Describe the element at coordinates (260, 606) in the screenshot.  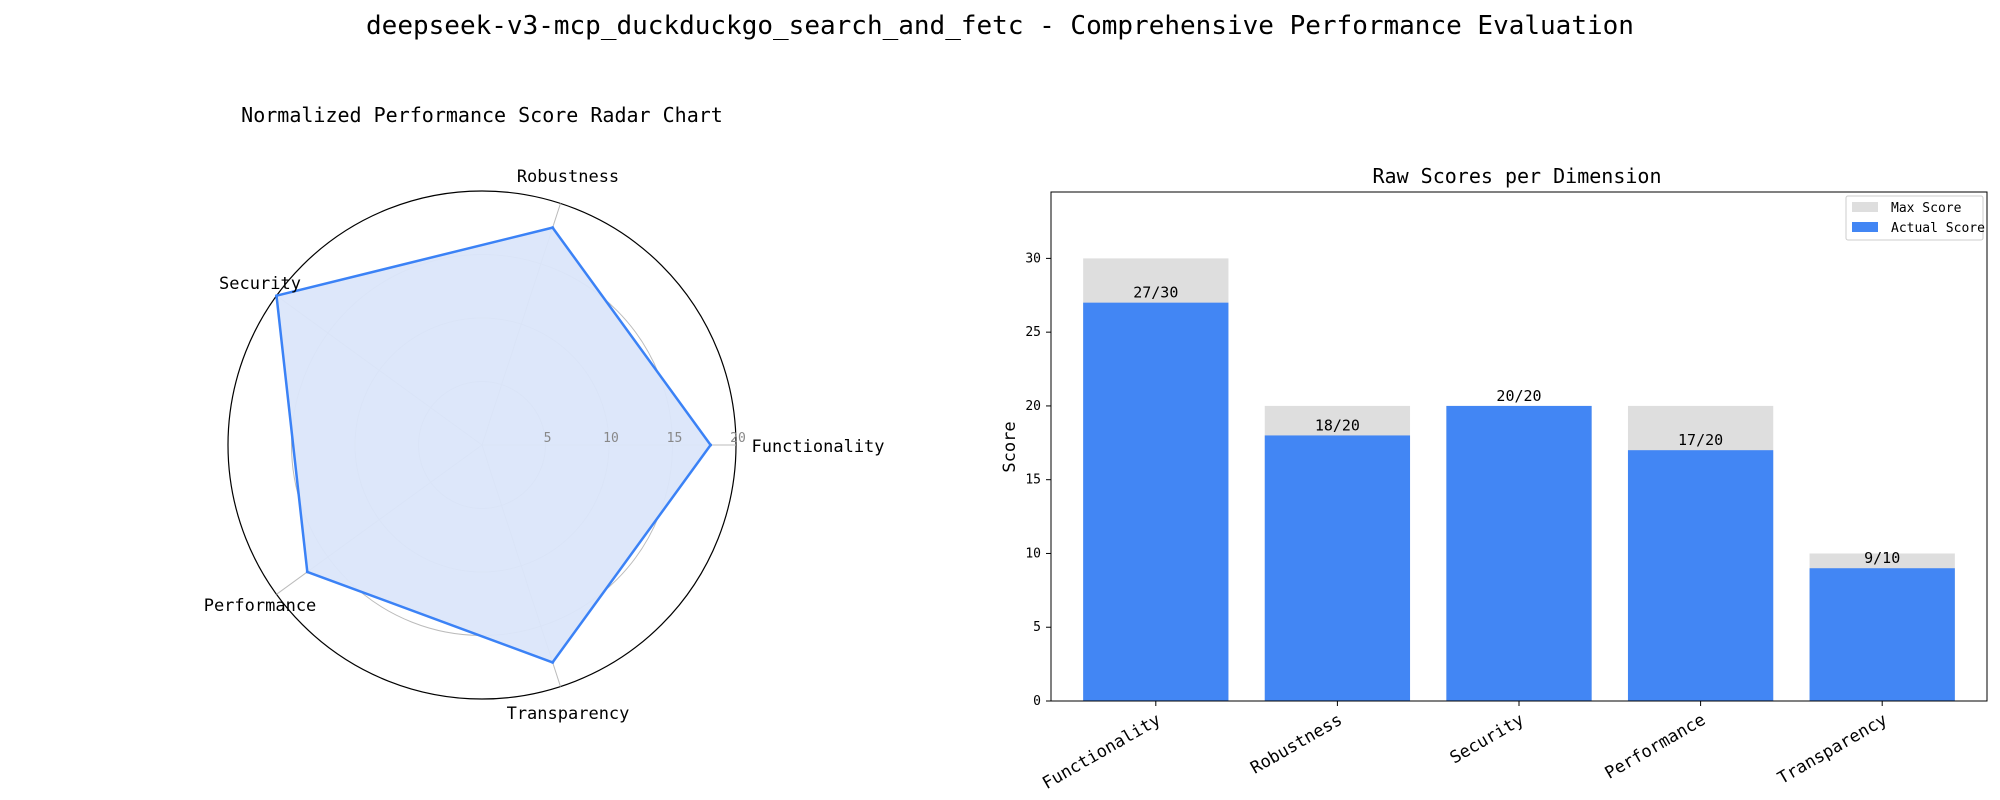
I see `radar-axis-label: Performance` at that location.